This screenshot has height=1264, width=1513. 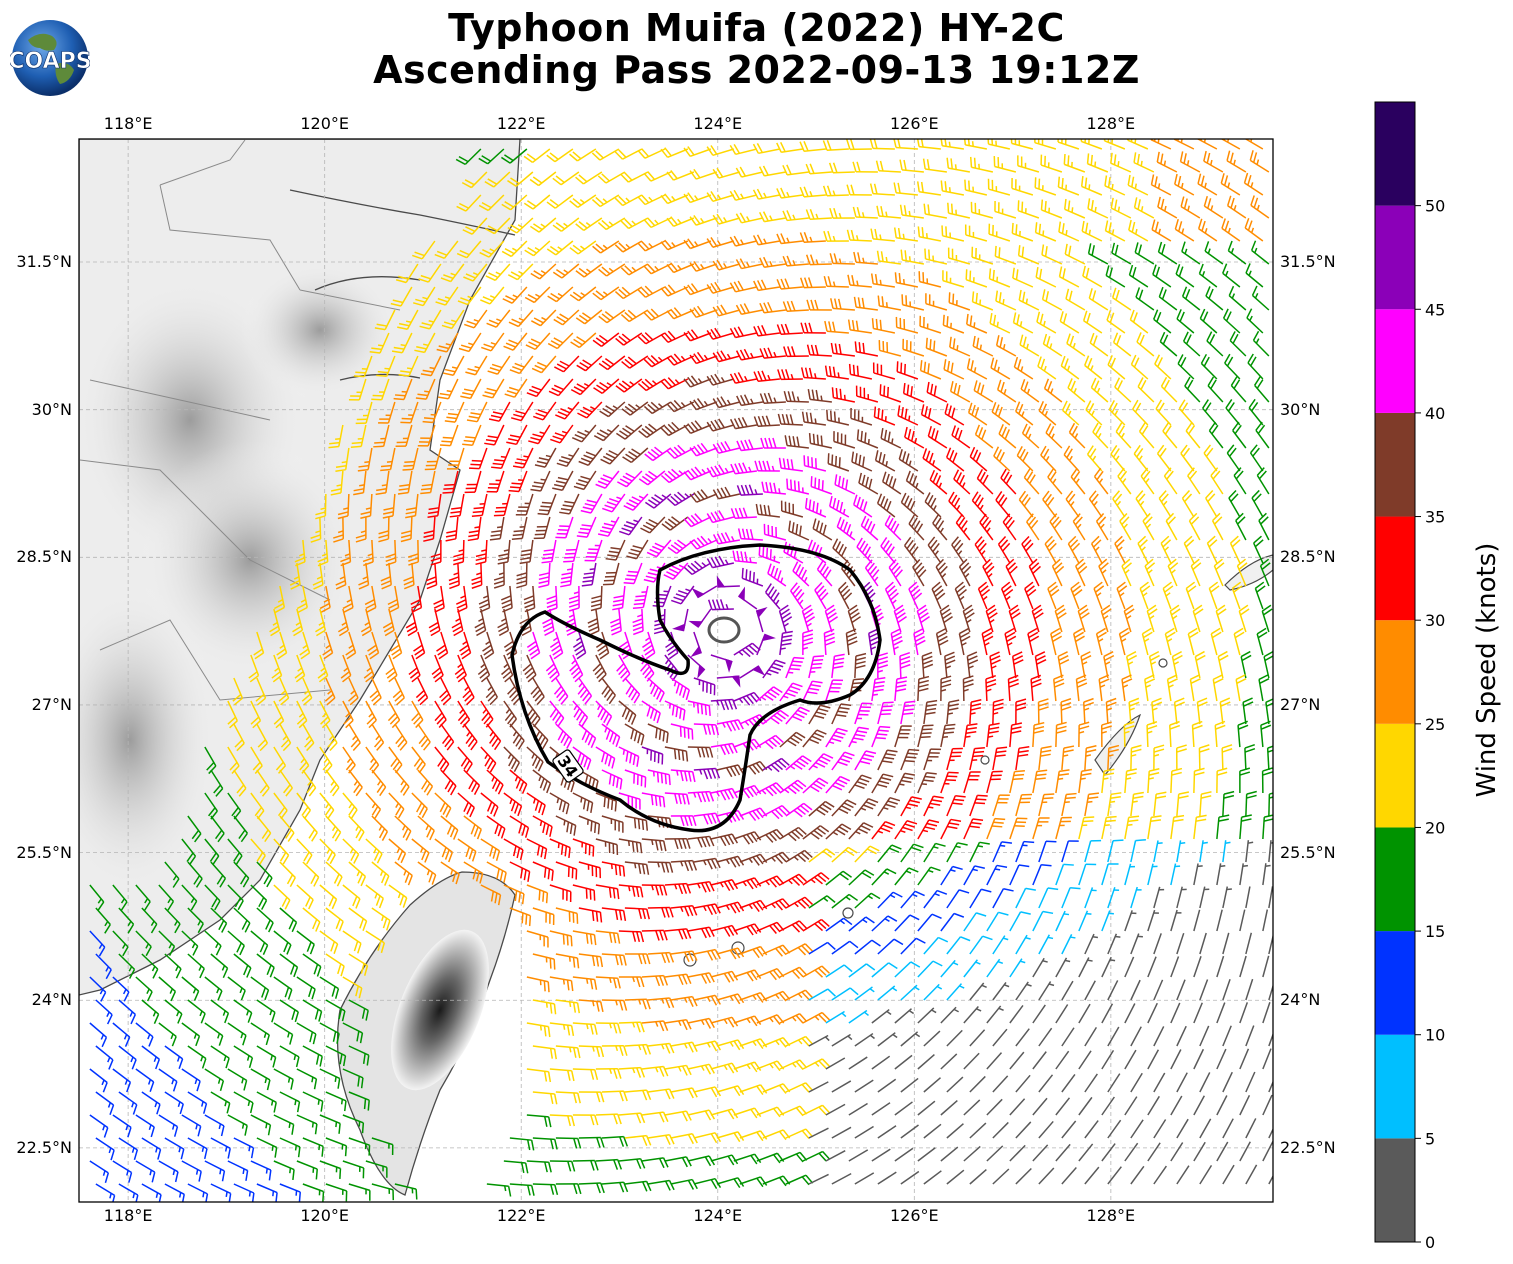 I want to click on colorbar-tick-label: 45, so click(x=1435, y=309).